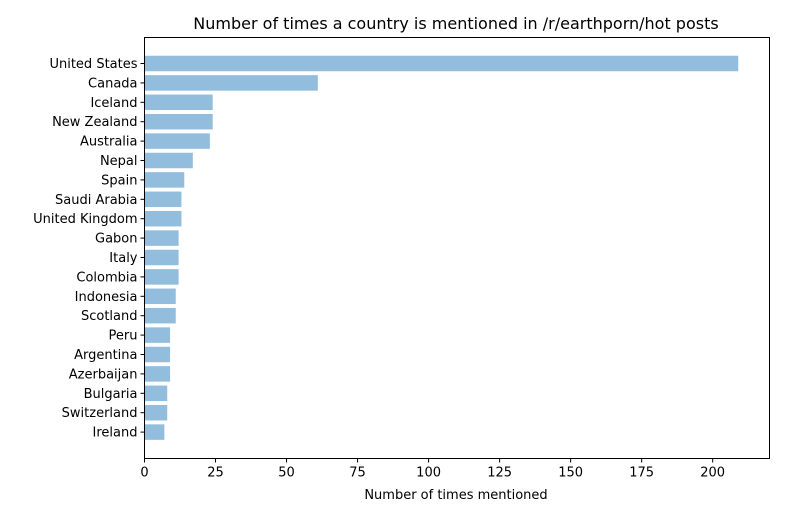 The width and height of the screenshot is (801, 516). Describe the element at coordinates (215, 473) in the screenshot. I see `x-tick-label: 25` at that location.